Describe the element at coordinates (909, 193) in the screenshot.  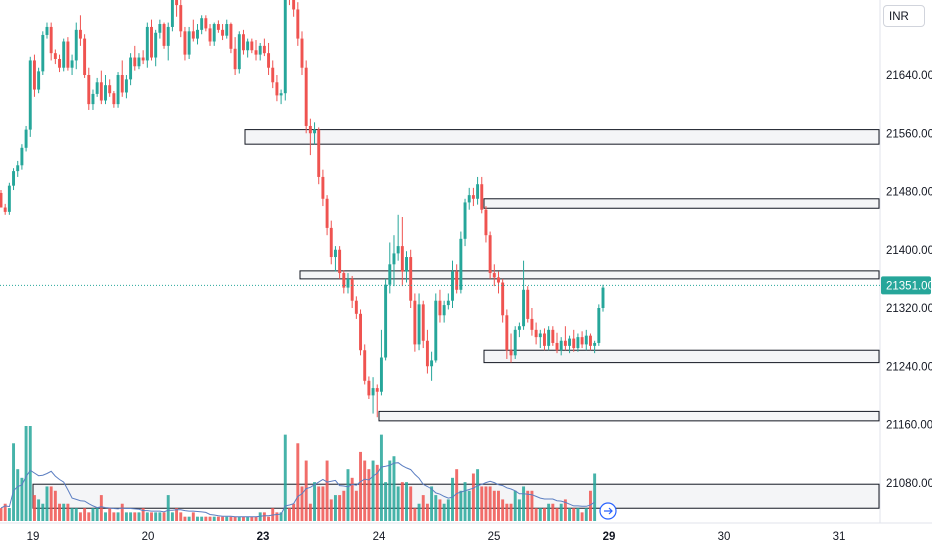
I see `price-axis-tick-label: 21480.00` at that location.